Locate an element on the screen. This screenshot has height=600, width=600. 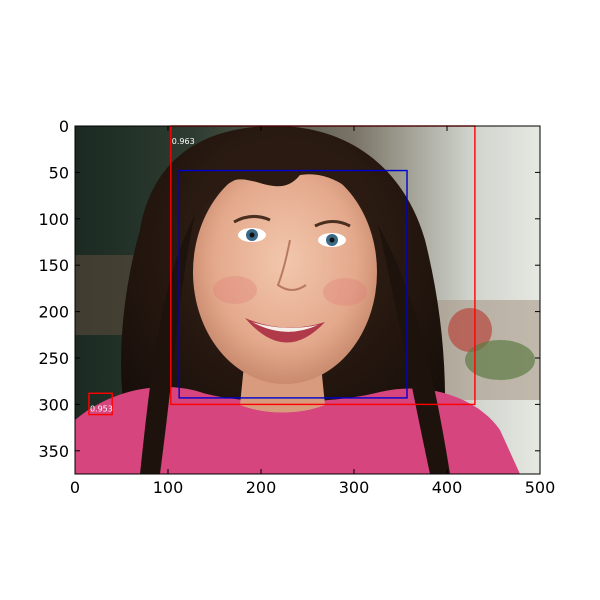
background-plant is located at coordinates (500, 360).